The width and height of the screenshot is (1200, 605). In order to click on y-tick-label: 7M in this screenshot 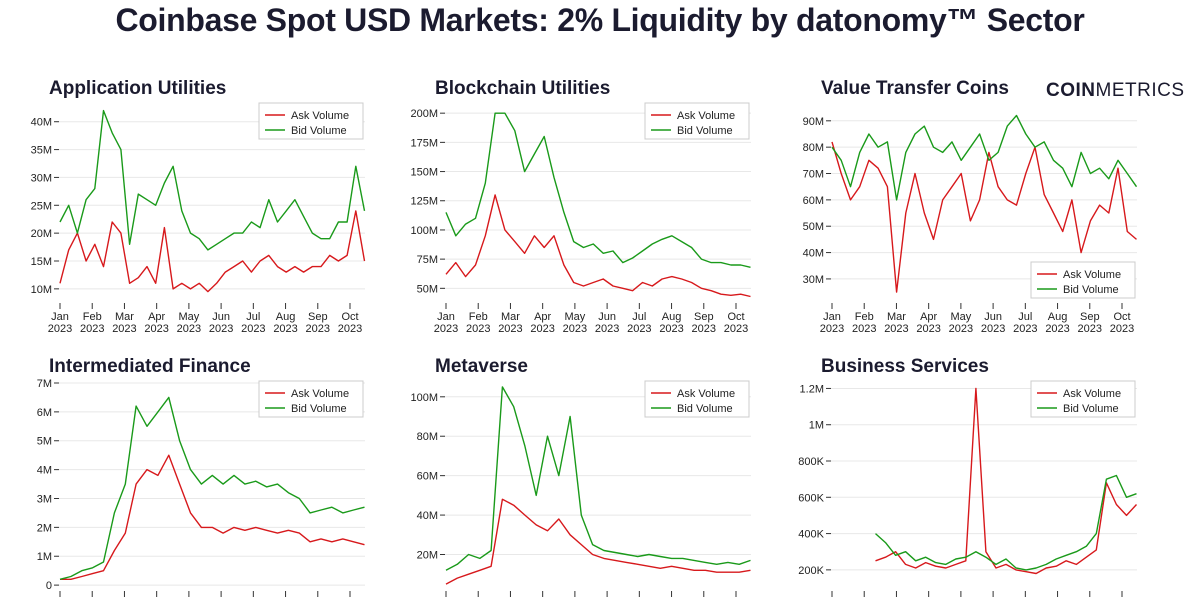, I will do `click(44, 384)`.